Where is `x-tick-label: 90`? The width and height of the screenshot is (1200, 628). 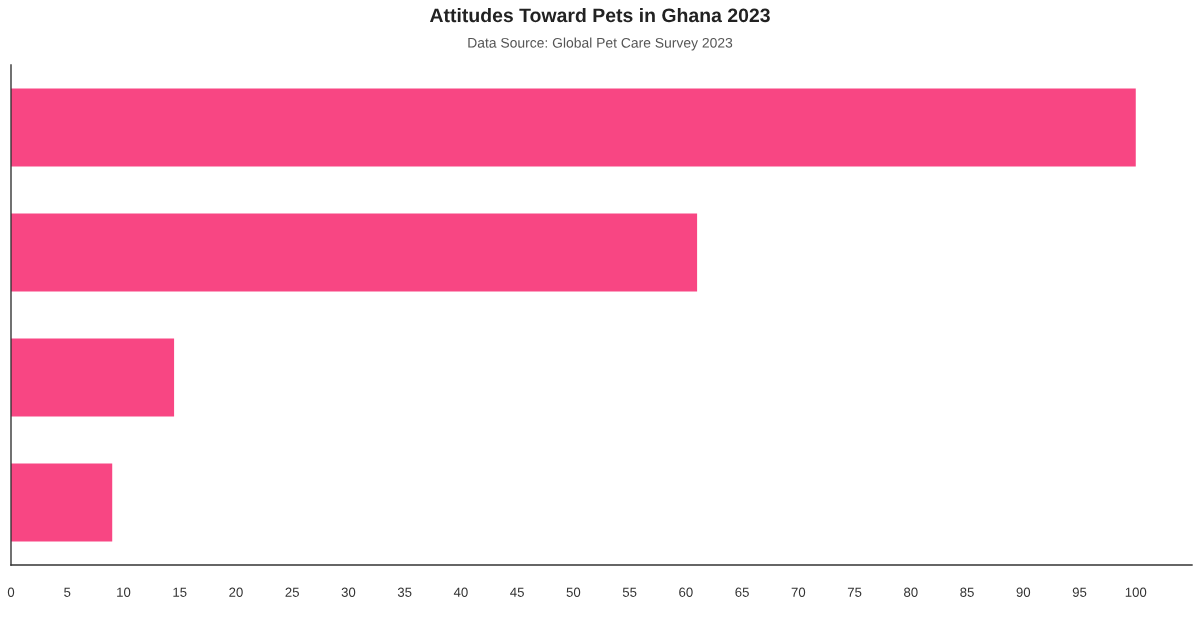
x-tick-label: 90 is located at coordinates (1023, 592).